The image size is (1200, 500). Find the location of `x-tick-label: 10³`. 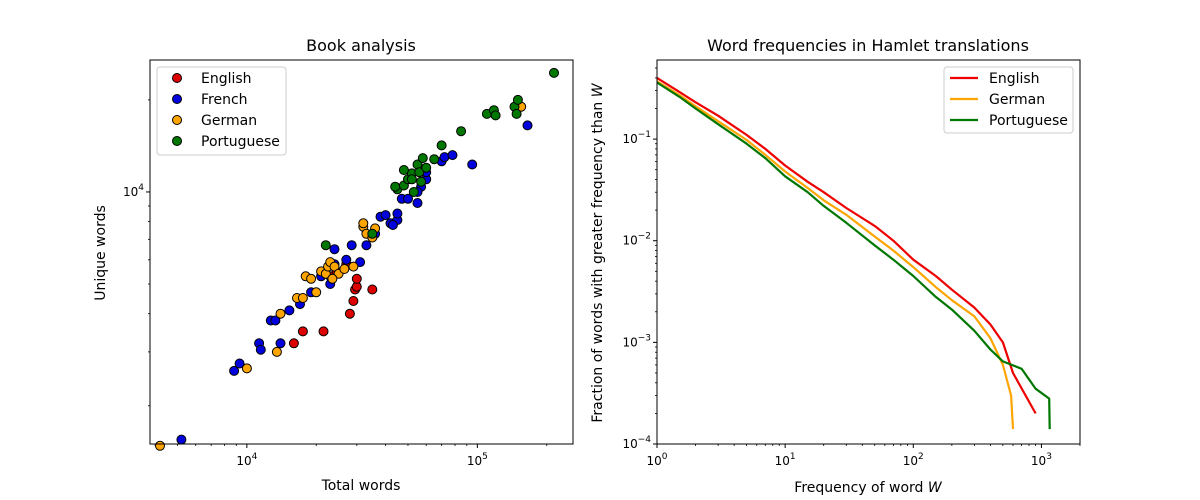

x-tick-label: 10³ is located at coordinates (1041, 460).